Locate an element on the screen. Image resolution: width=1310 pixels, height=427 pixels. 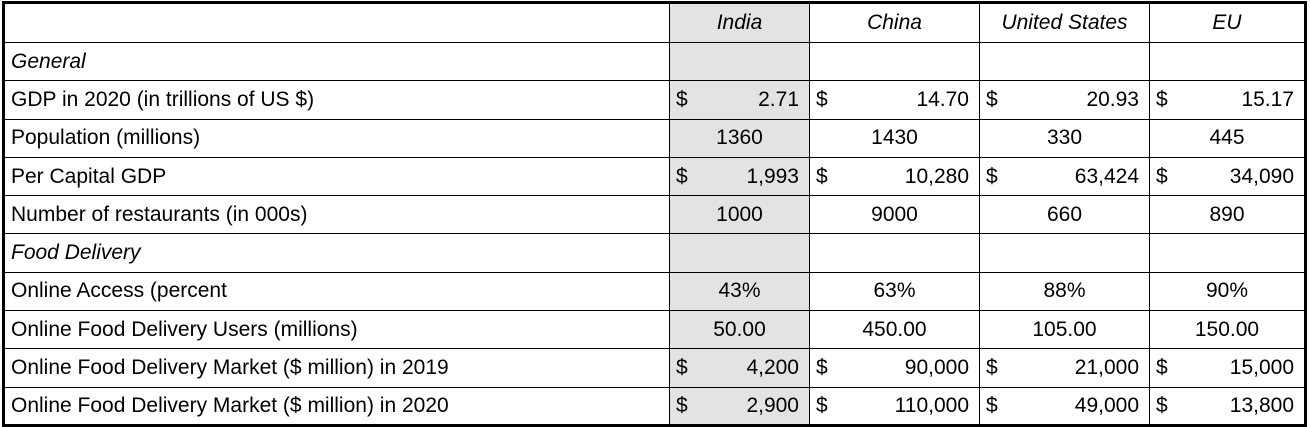
cell: $15,000 is located at coordinates (1227, 368).